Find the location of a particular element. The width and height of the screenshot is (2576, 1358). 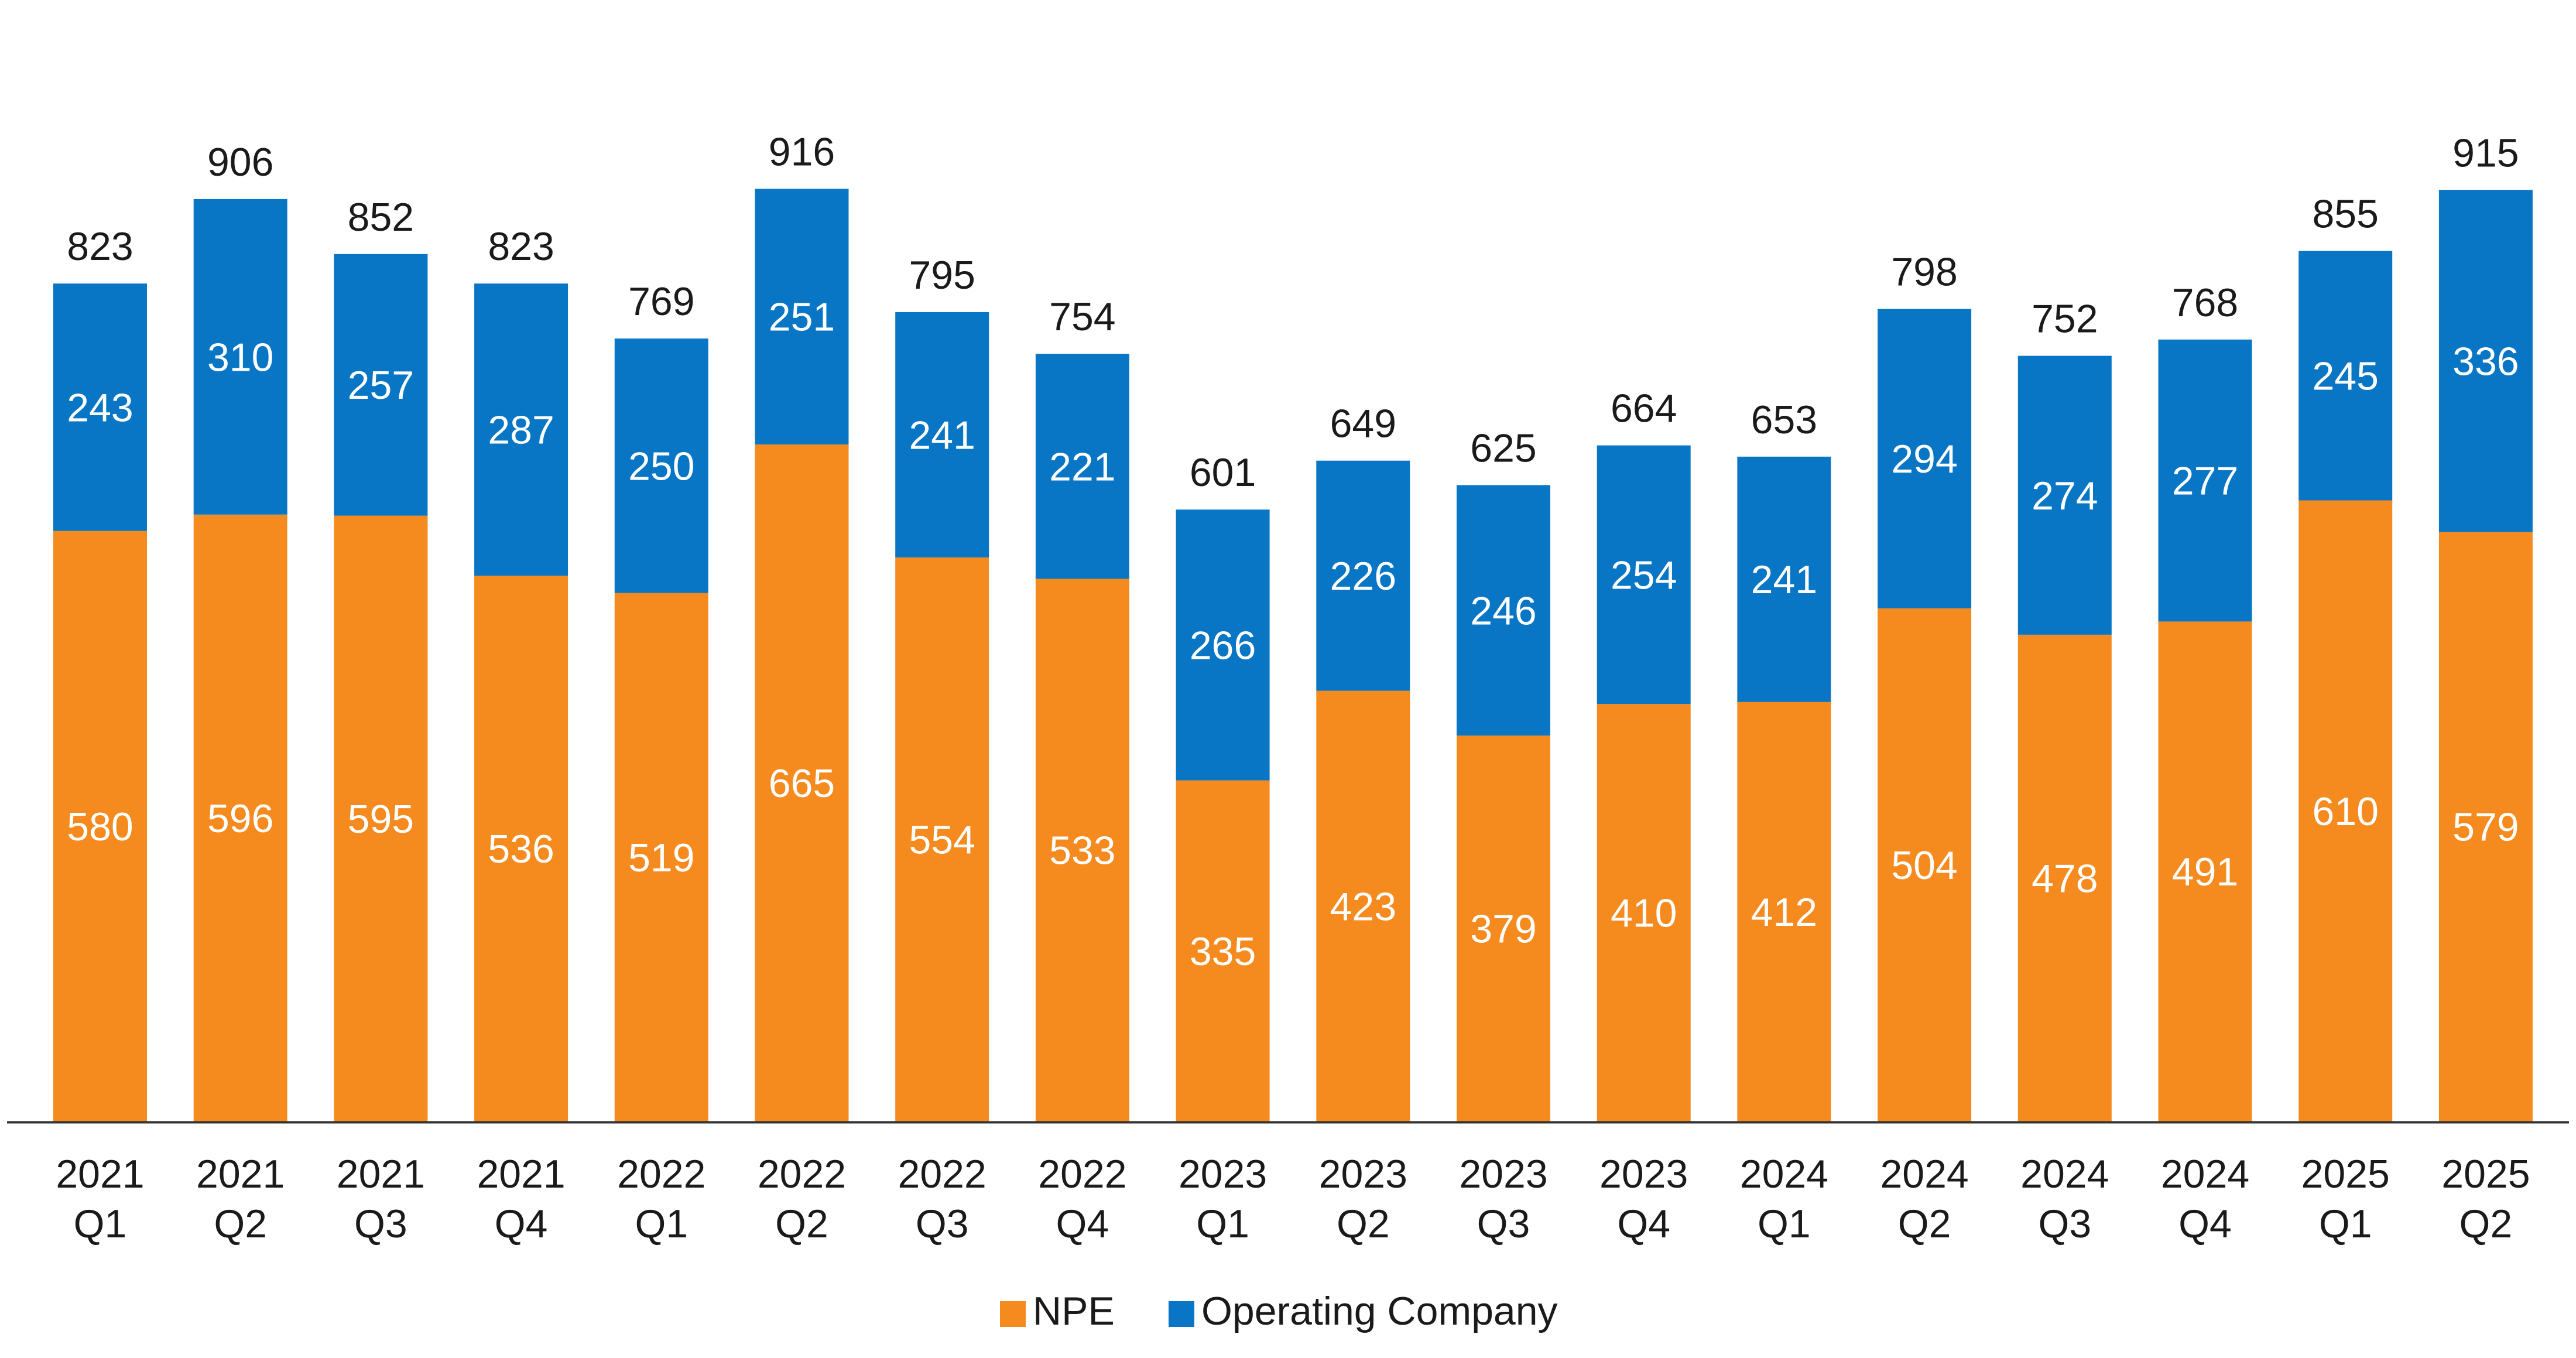

legend-label-operating-company: Operating Company is located at coordinates (1379, 1311).